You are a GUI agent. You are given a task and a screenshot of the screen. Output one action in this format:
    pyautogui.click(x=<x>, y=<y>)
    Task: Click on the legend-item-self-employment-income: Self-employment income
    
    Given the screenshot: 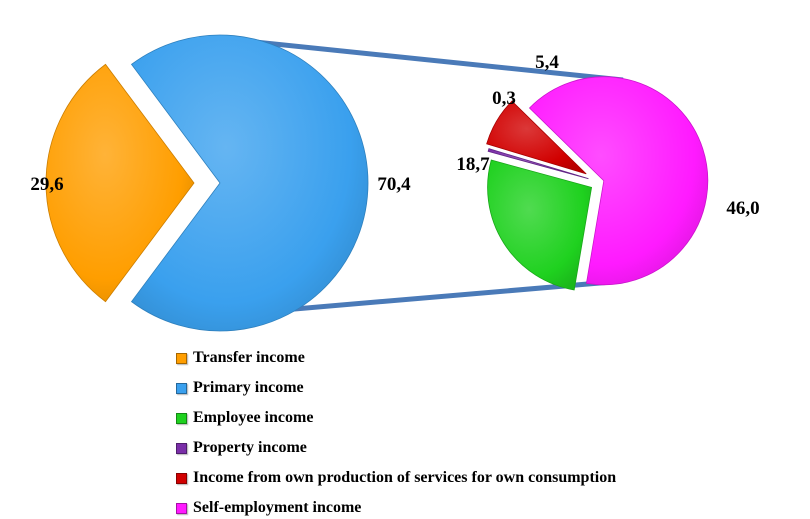 What is the action you would take?
    pyautogui.click(x=396, y=506)
    